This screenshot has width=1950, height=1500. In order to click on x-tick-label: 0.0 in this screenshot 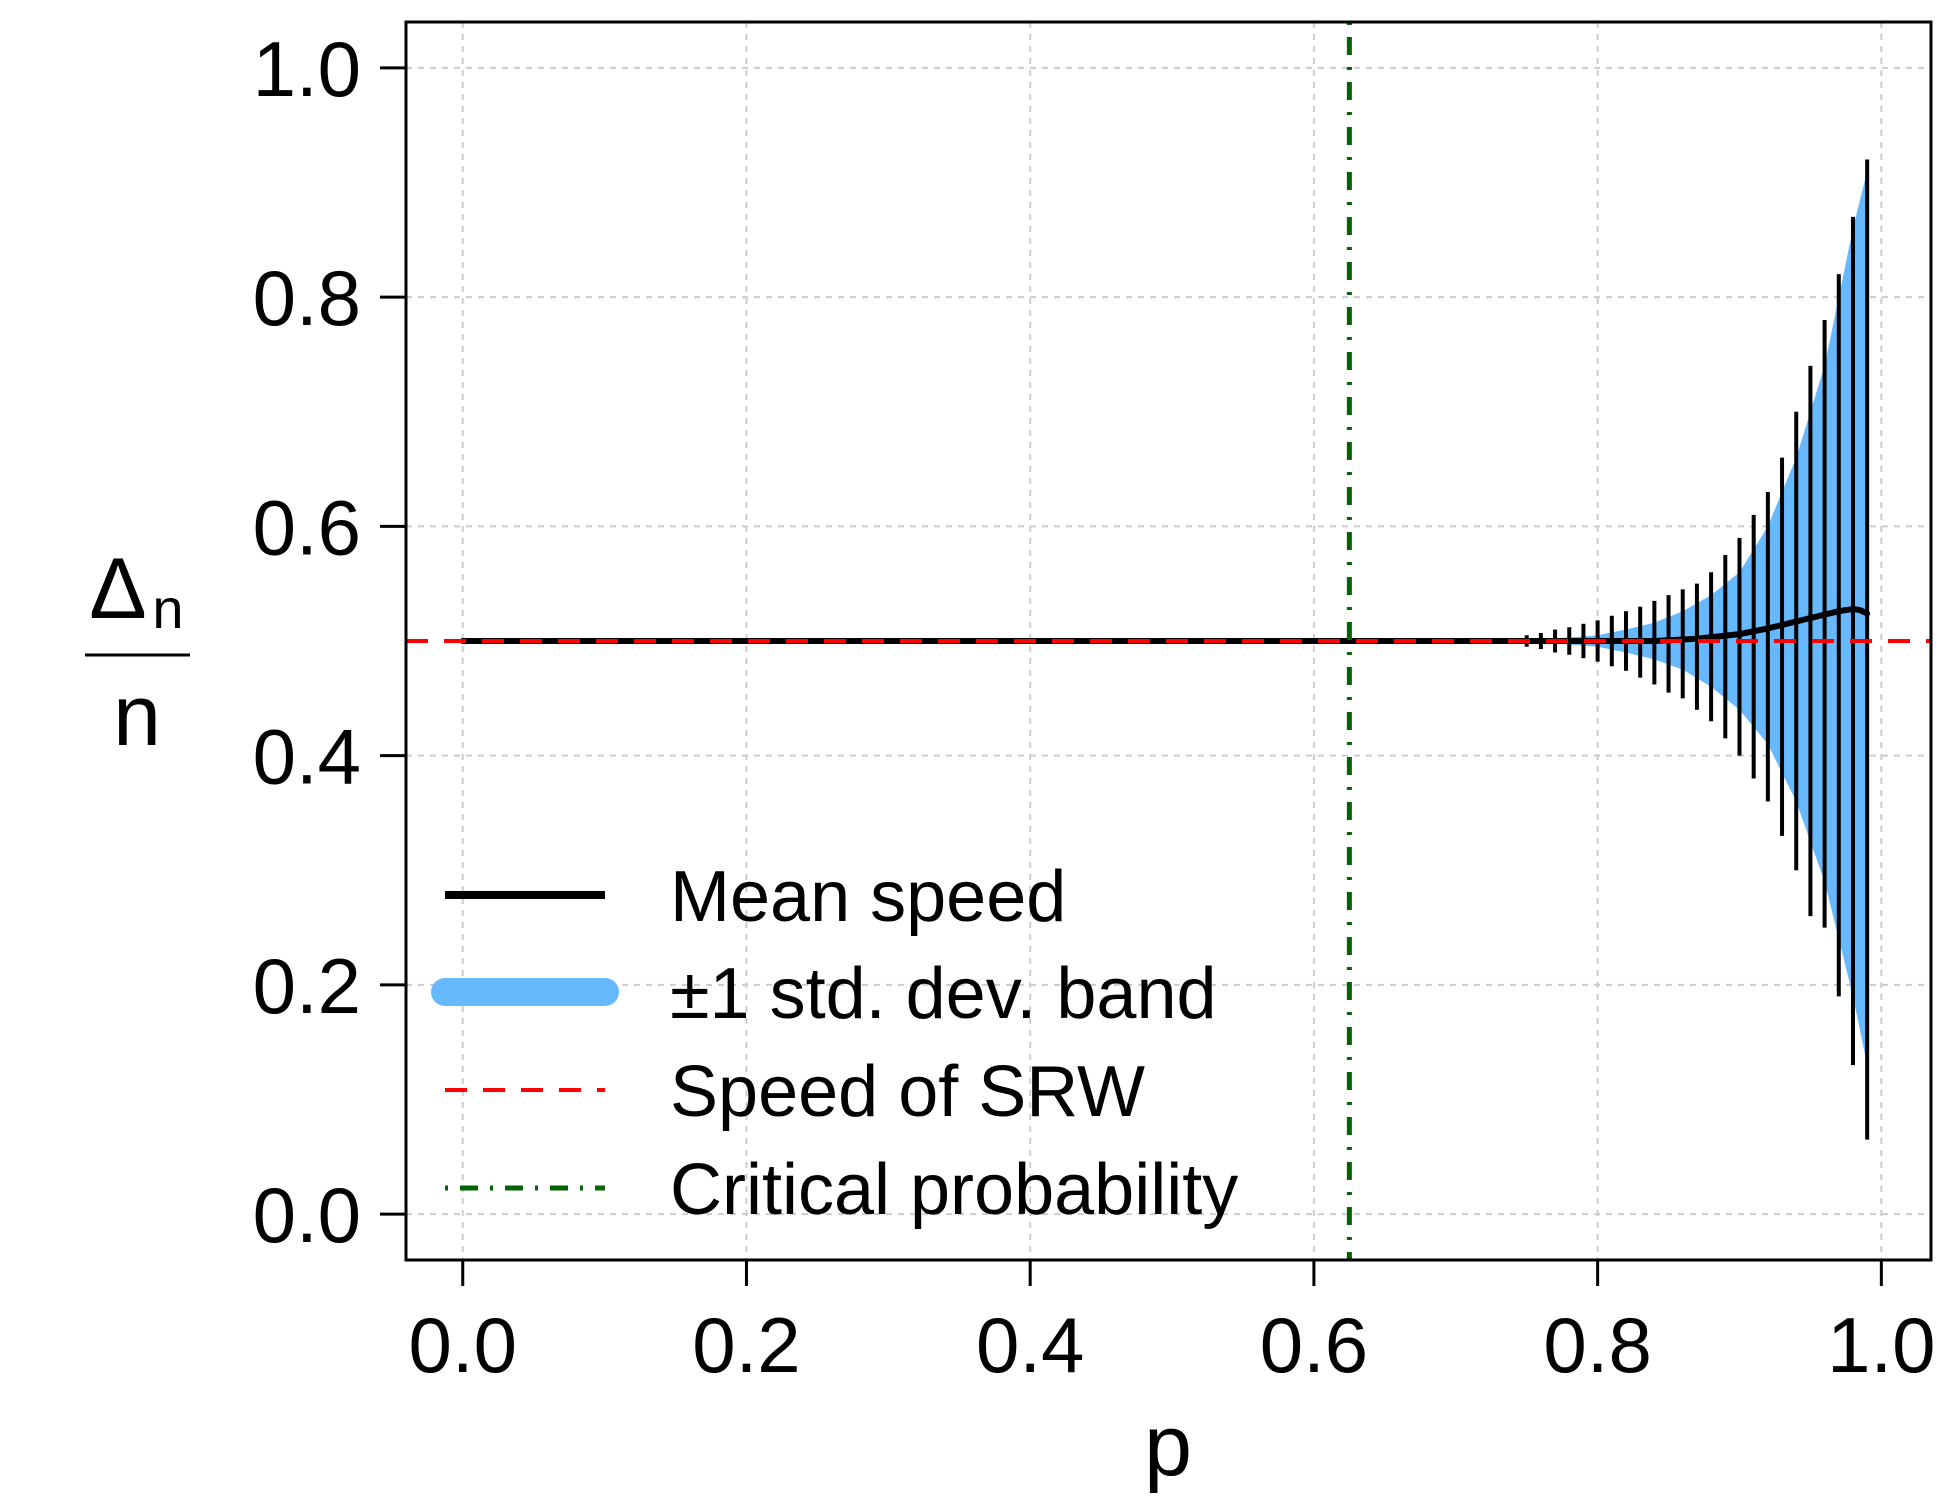, I will do `click(463, 1345)`.